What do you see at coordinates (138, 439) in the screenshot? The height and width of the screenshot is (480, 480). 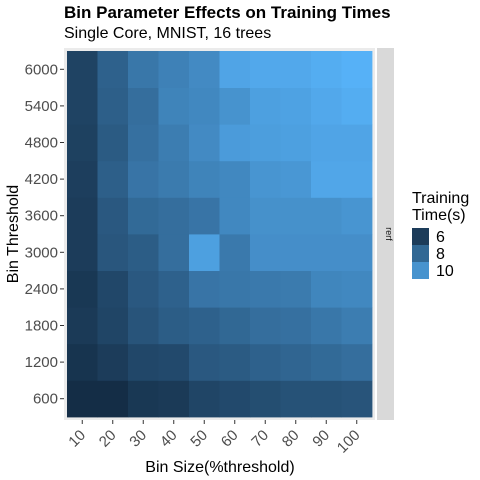 I see `x-tick-label: 30` at bounding box center [138, 439].